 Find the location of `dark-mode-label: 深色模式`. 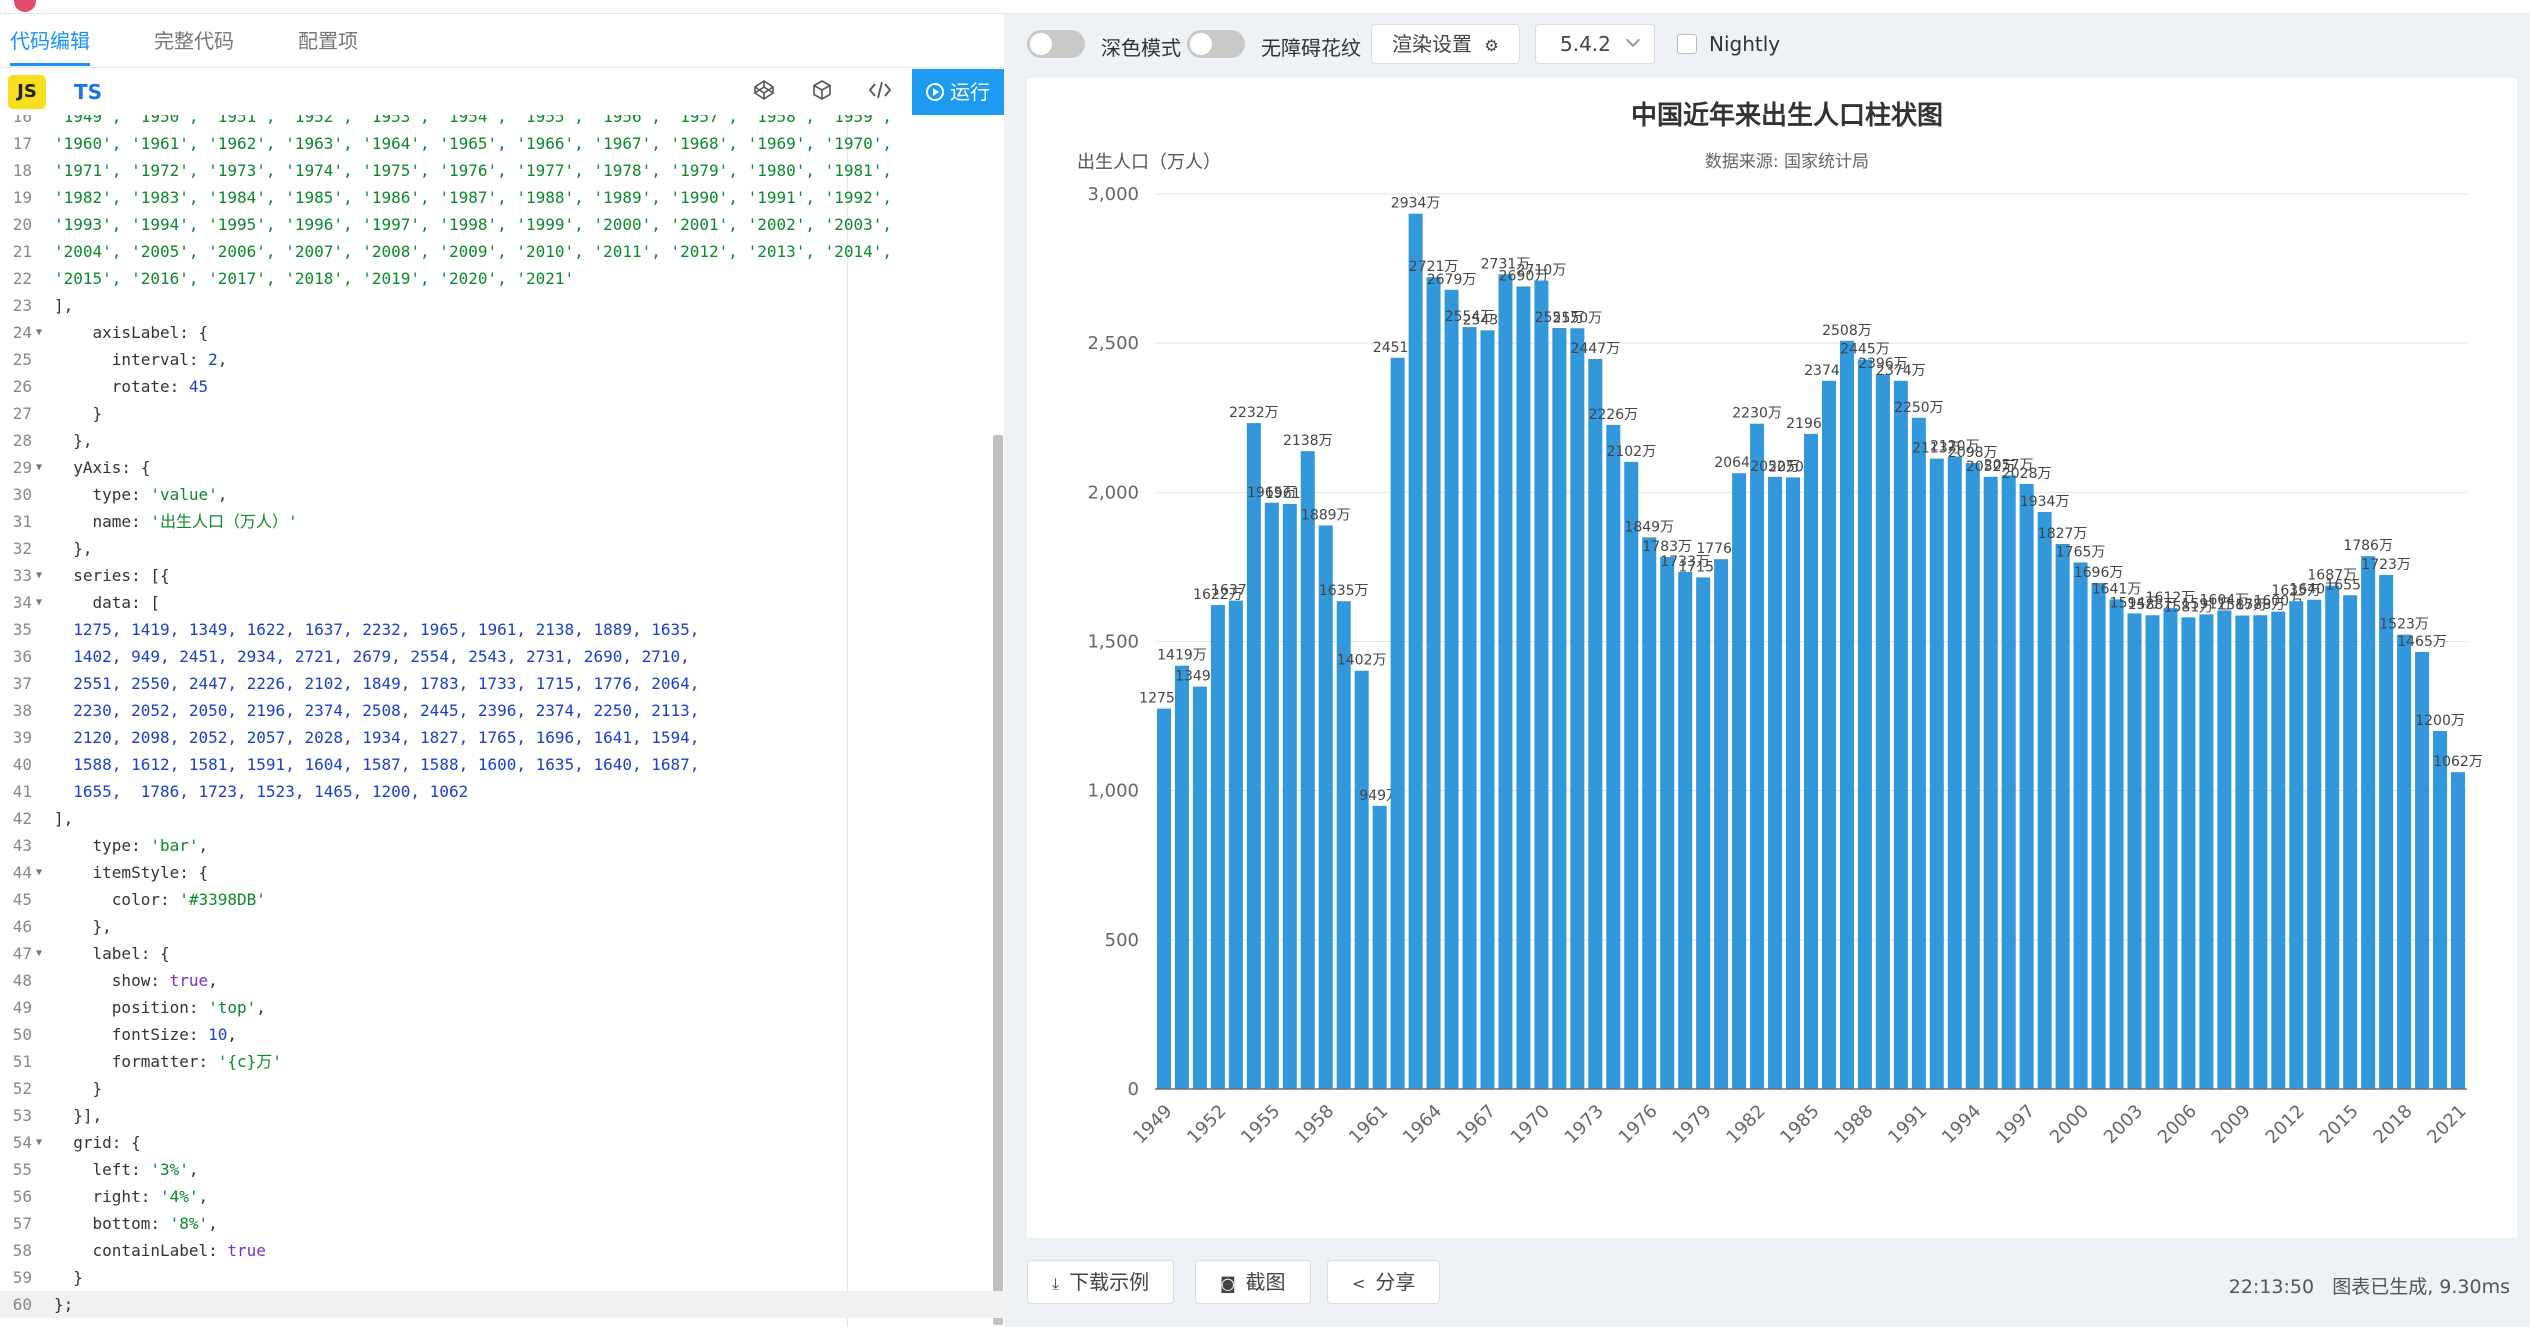

dark-mode-label: 深色模式 is located at coordinates (1141, 48).